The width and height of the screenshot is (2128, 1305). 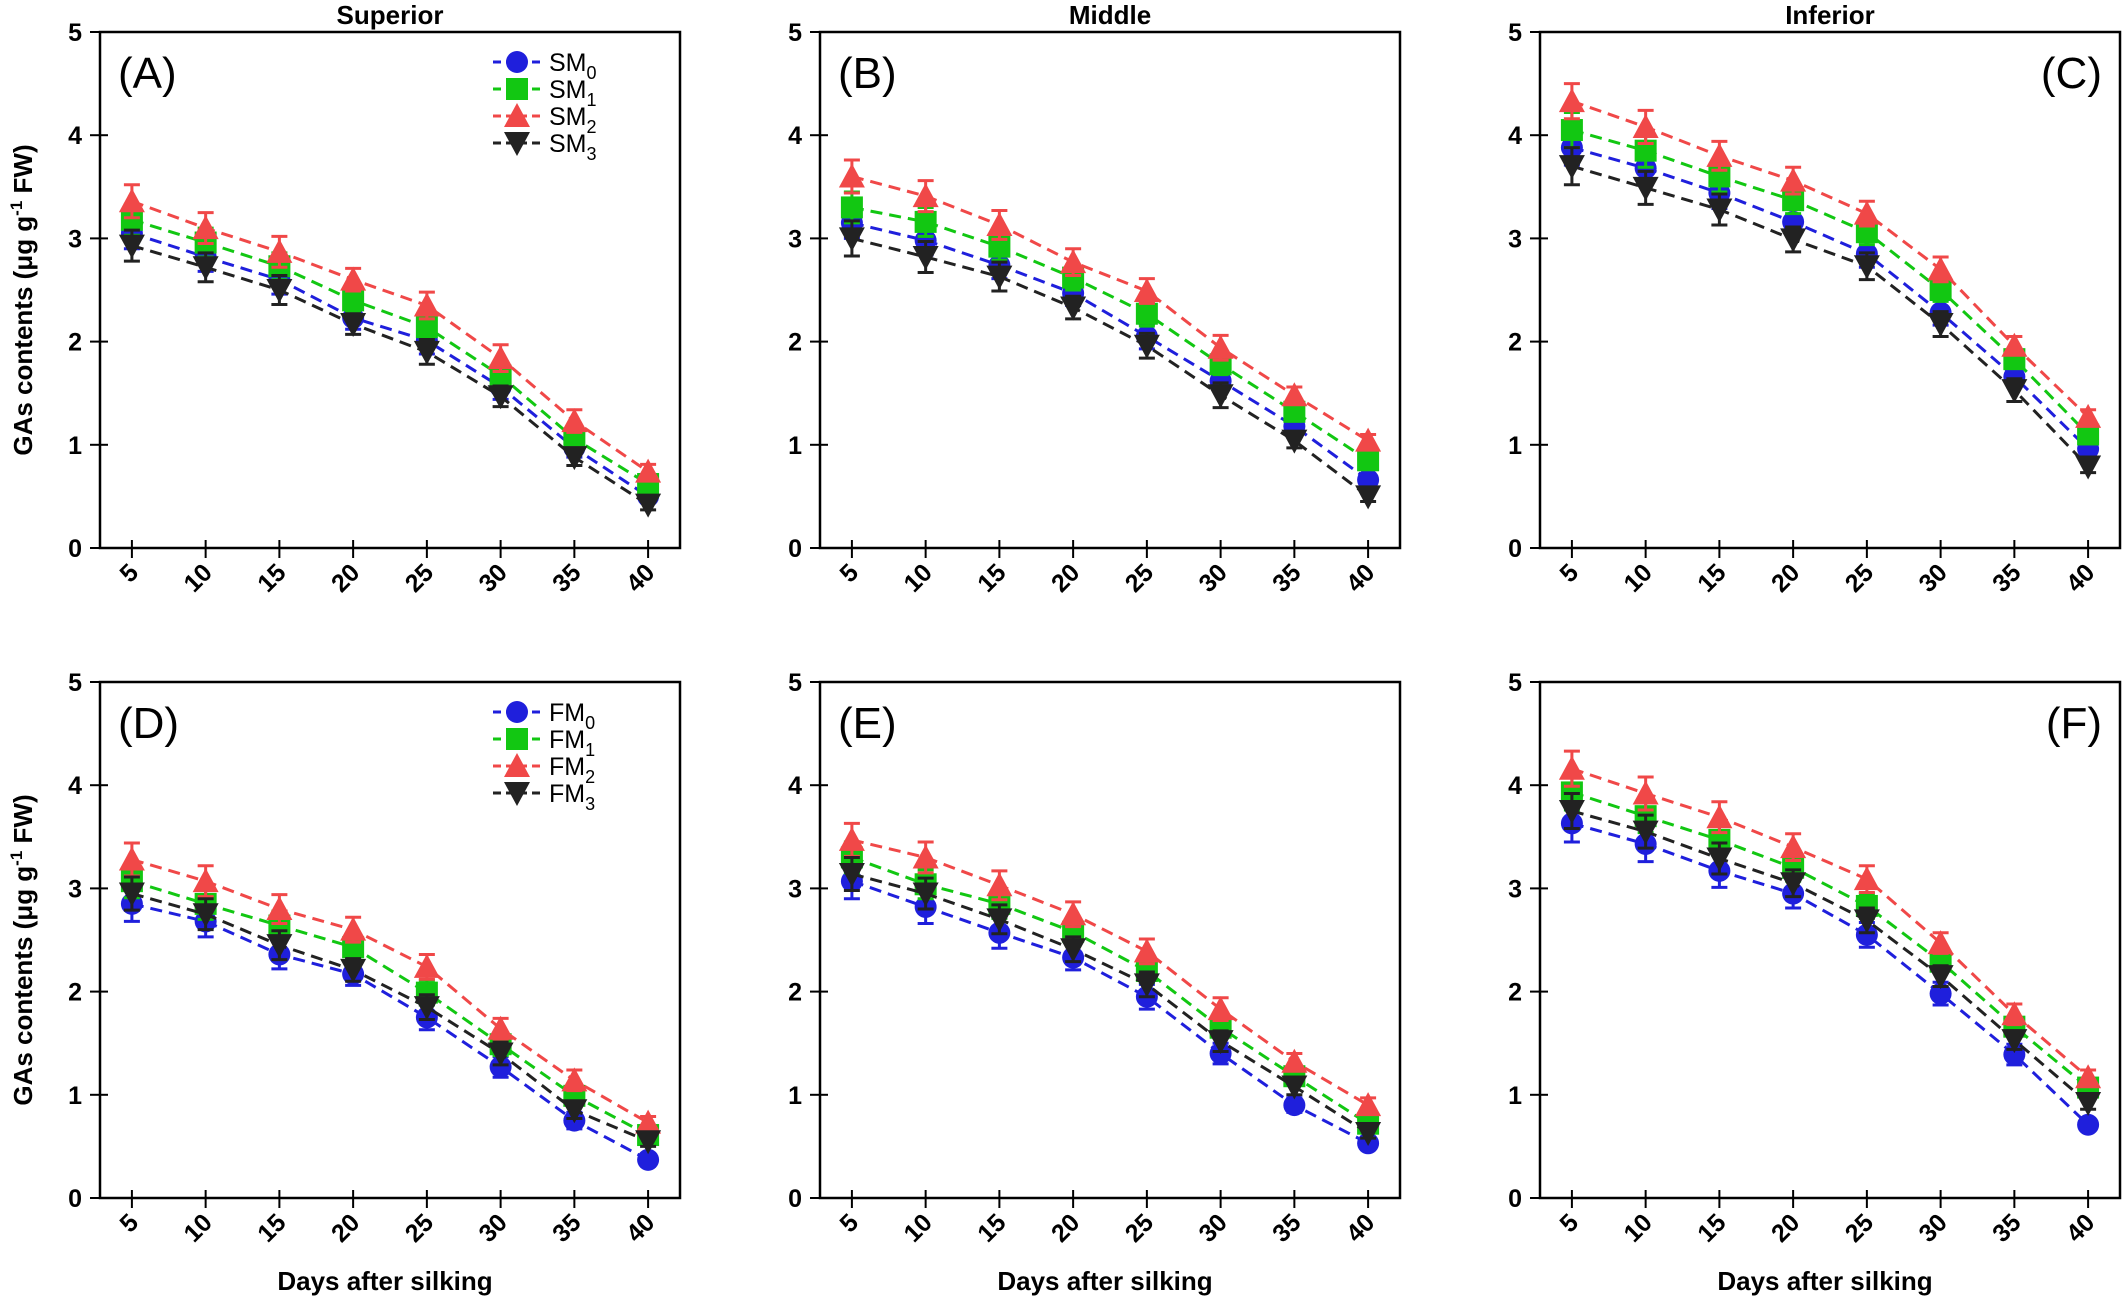 I want to click on y-axis-title-bottom-sup: -1, so click(x=16, y=858).